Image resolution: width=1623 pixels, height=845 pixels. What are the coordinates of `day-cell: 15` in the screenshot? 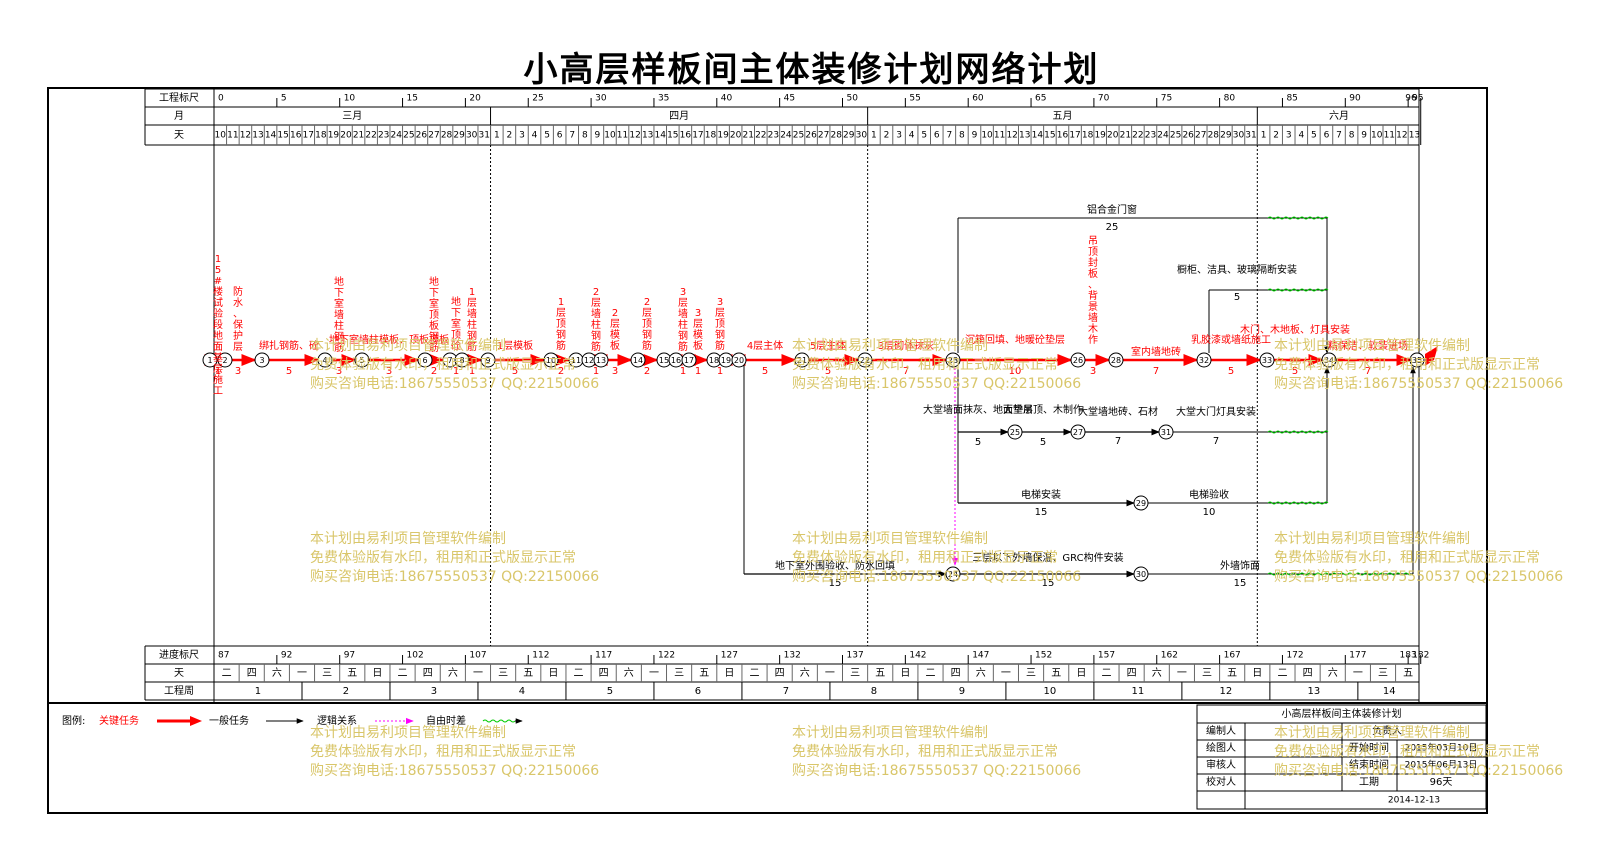 It's located at (1049, 136).